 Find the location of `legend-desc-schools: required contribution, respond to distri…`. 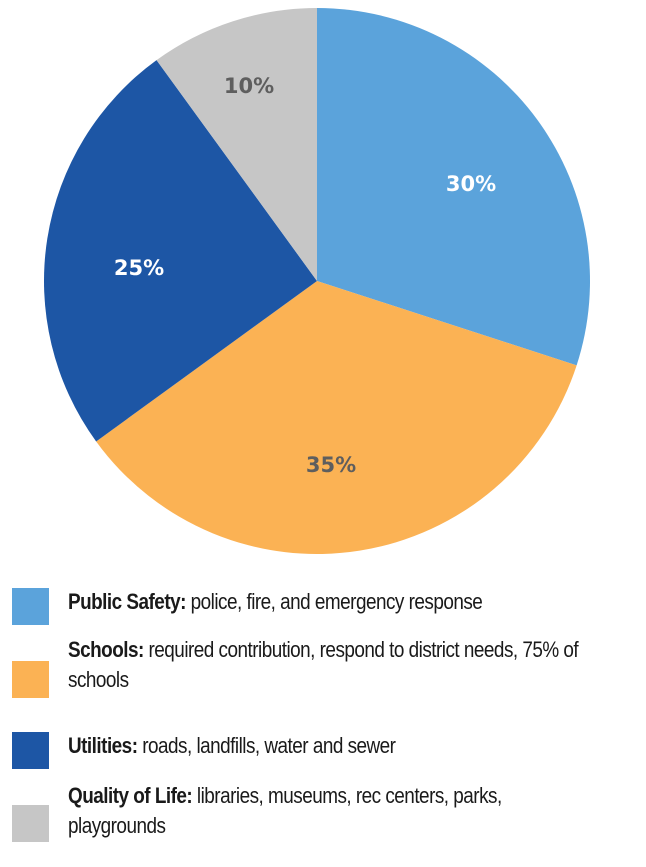

legend-desc-schools: required contribution, respond to distri… is located at coordinates (323, 664).